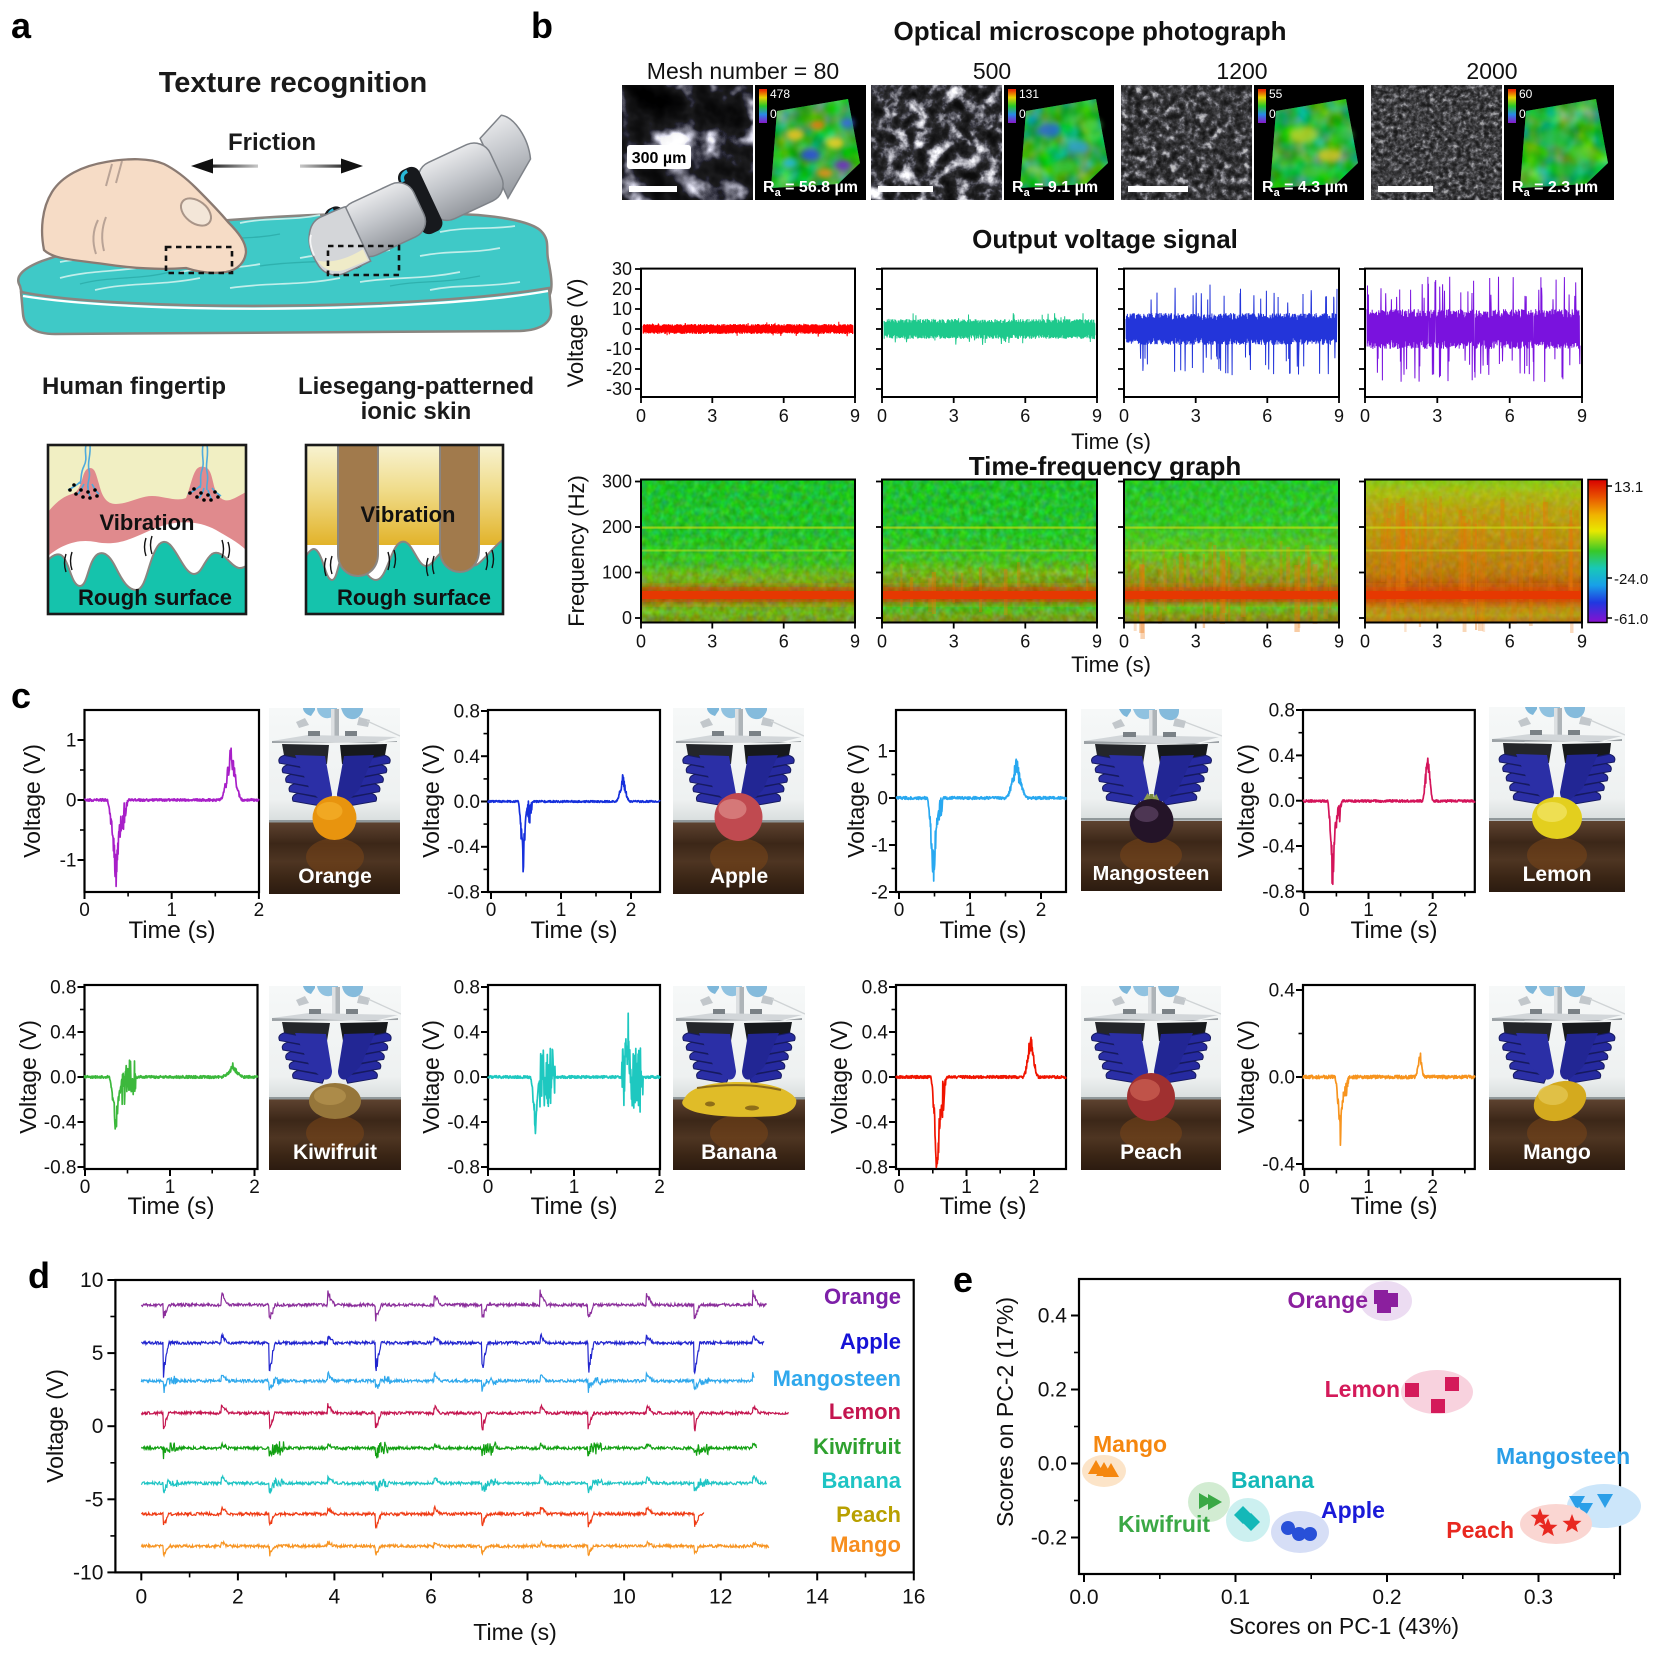  Describe the element at coordinates (1631, 619) in the screenshot. I see `svg-text: -61.0` at that location.